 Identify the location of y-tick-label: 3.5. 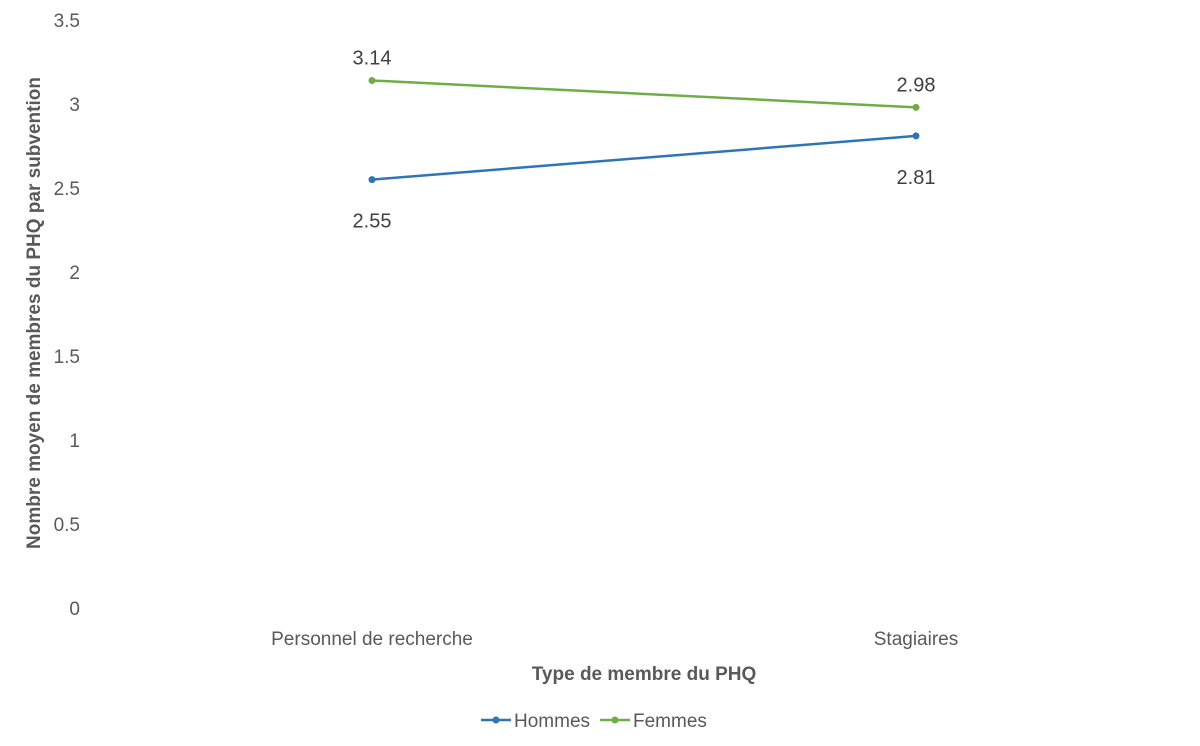
(67, 21).